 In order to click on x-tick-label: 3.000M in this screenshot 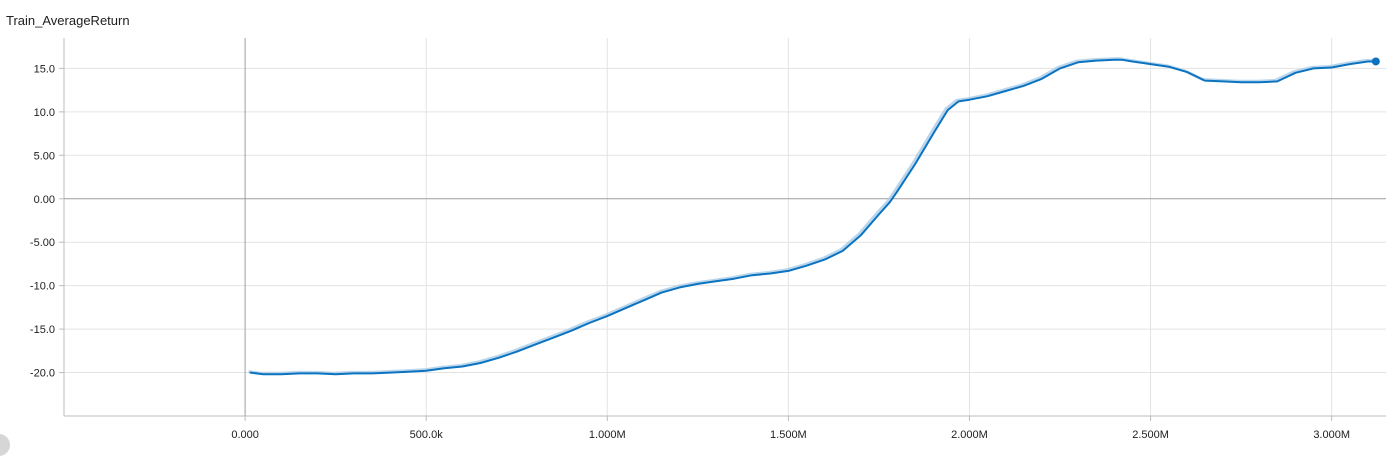, I will do `click(1331, 435)`.